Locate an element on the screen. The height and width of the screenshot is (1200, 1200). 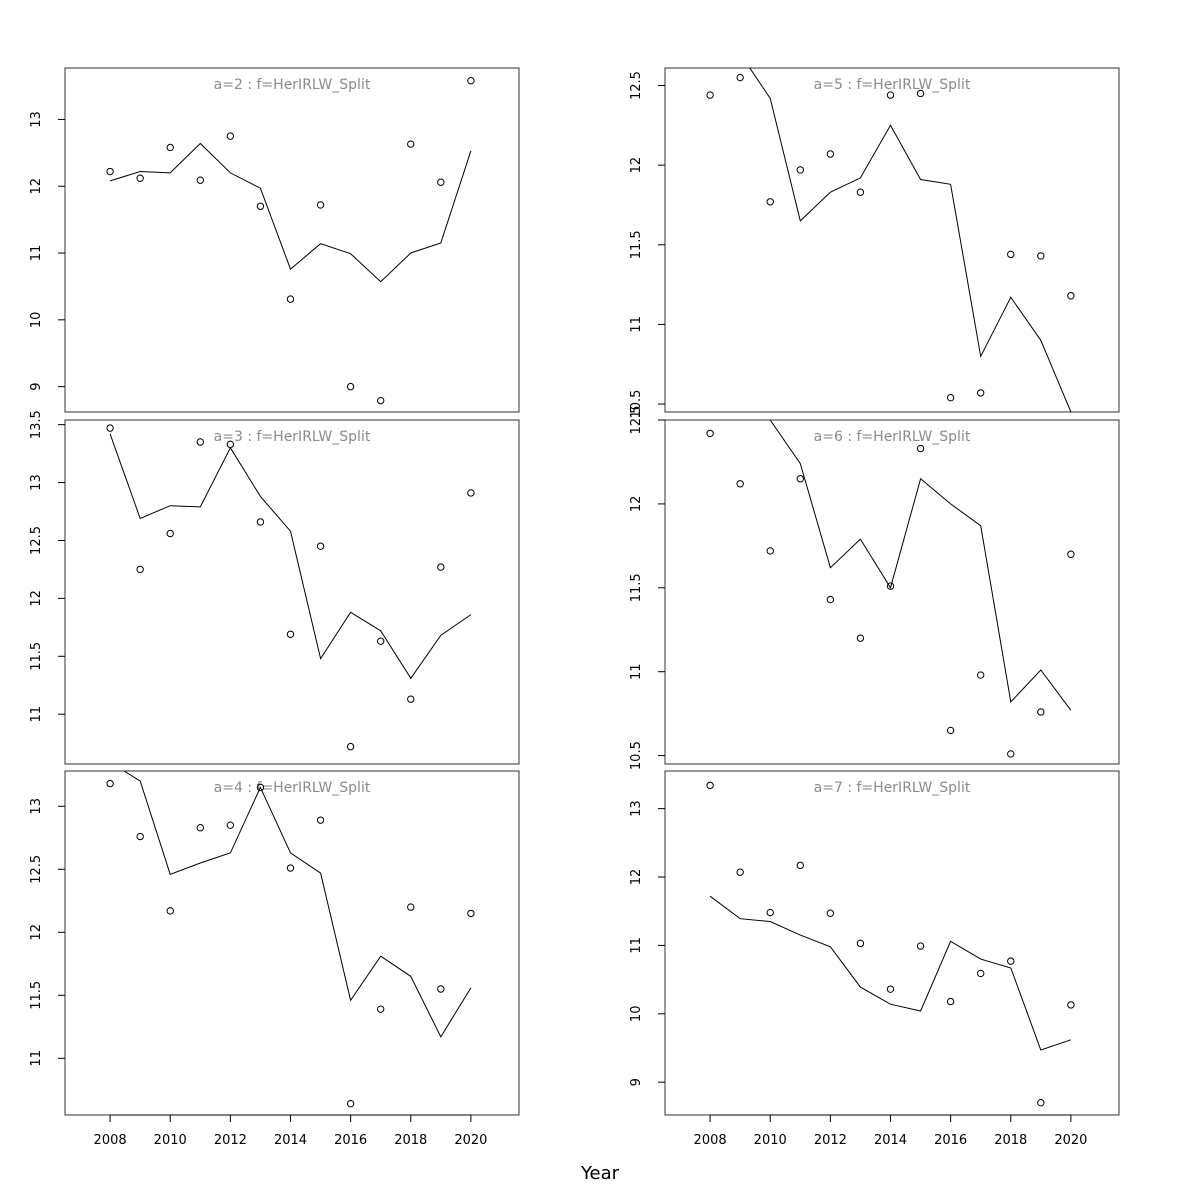
x-tick-label: 2008 is located at coordinates (110, 1140).